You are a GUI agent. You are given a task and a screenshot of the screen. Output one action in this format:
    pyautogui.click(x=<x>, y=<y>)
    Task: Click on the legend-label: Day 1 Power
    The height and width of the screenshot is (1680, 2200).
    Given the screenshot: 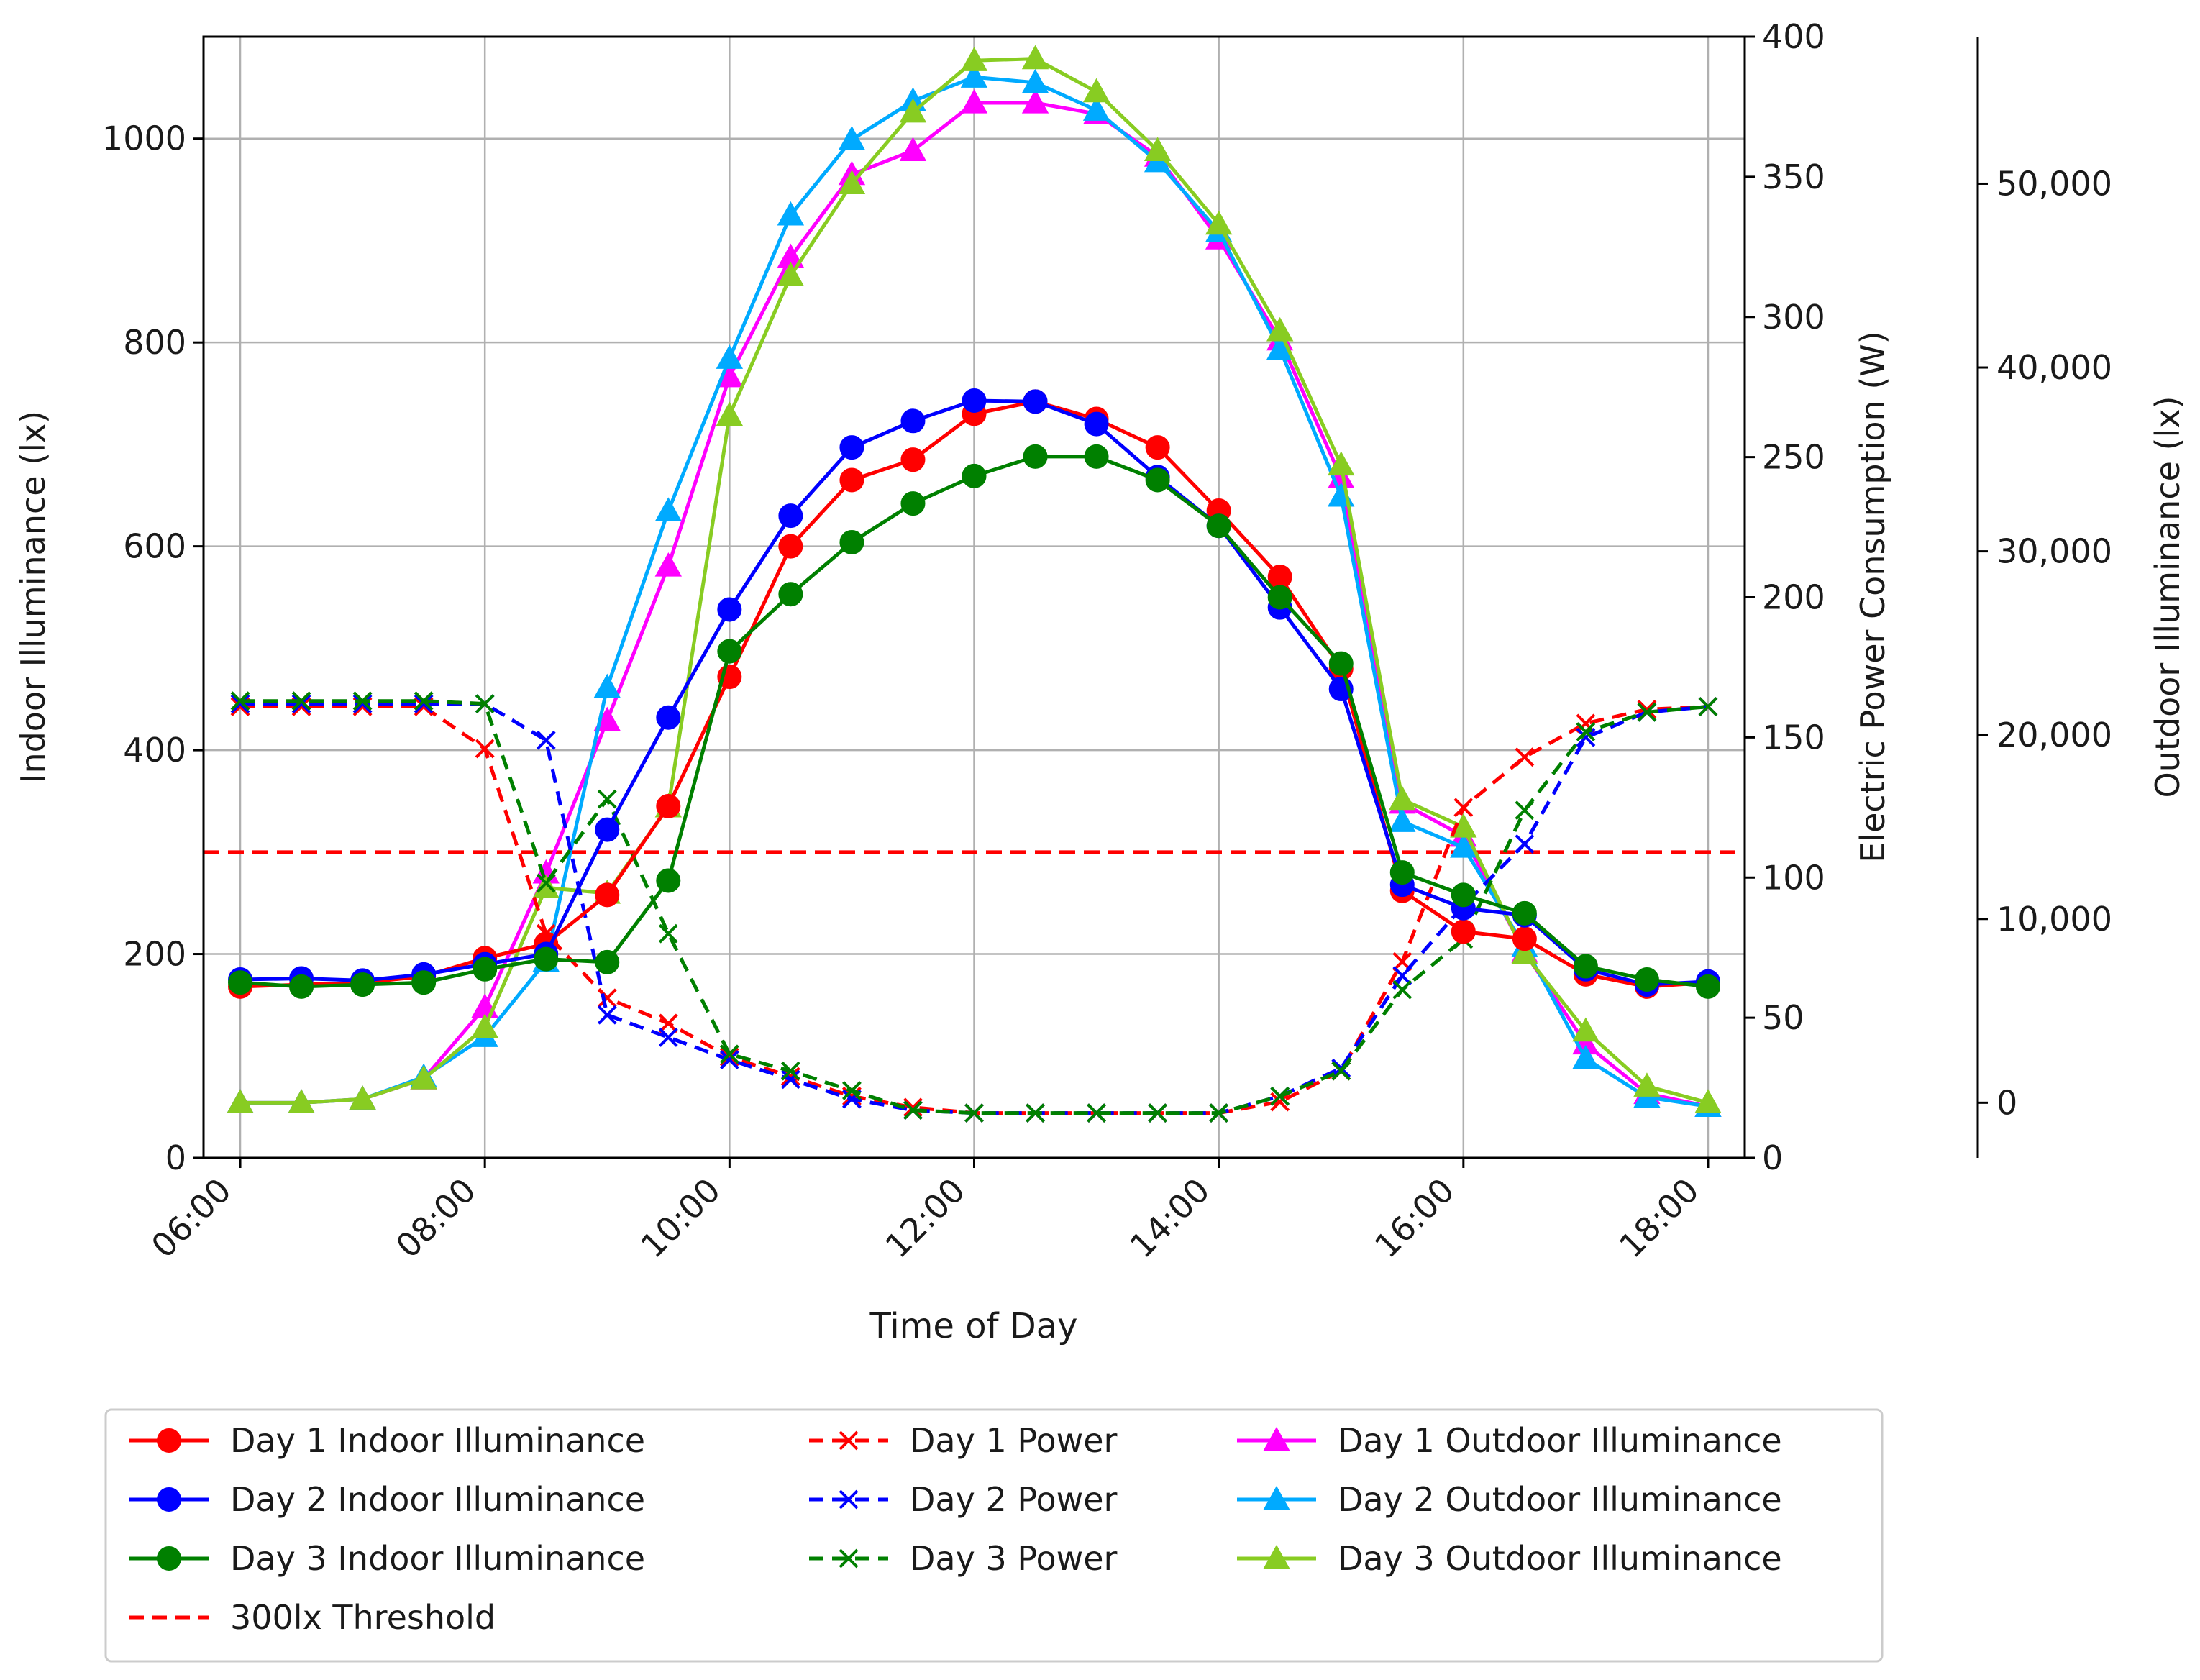 What is the action you would take?
    pyautogui.click(x=1014, y=1440)
    